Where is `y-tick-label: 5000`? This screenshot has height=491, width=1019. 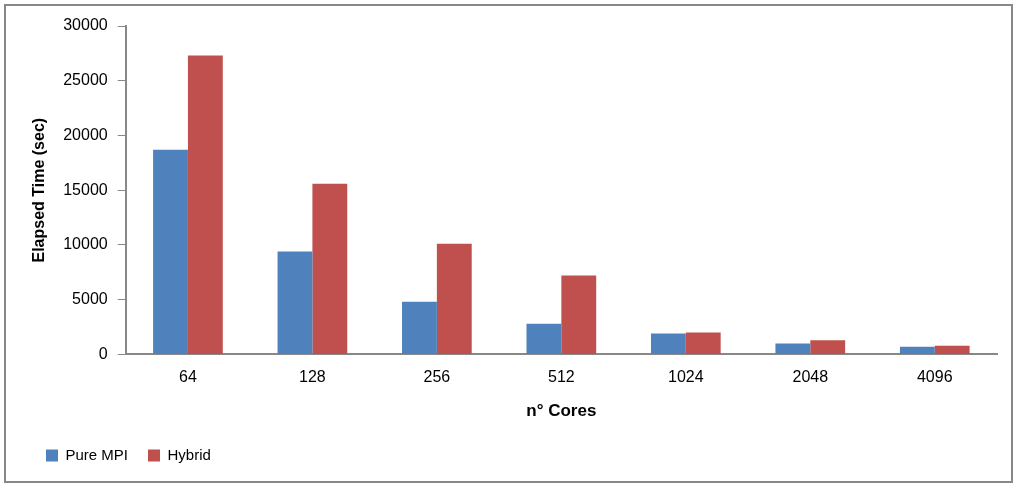 y-tick-label: 5000 is located at coordinates (90, 299).